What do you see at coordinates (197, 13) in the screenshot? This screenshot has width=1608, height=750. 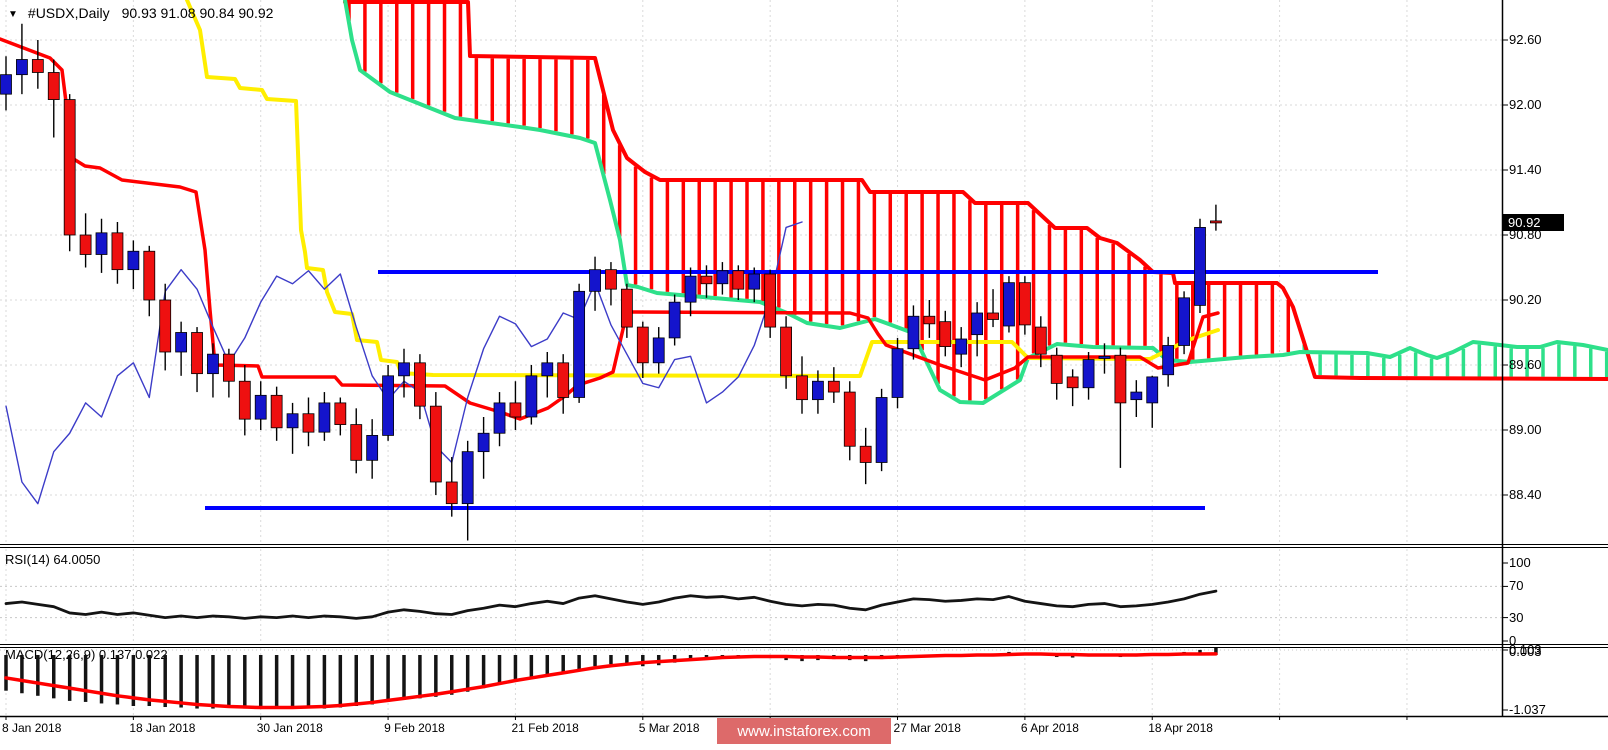 I see `ohlc-values: 90.93 91.08 90.84 90.92` at bounding box center [197, 13].